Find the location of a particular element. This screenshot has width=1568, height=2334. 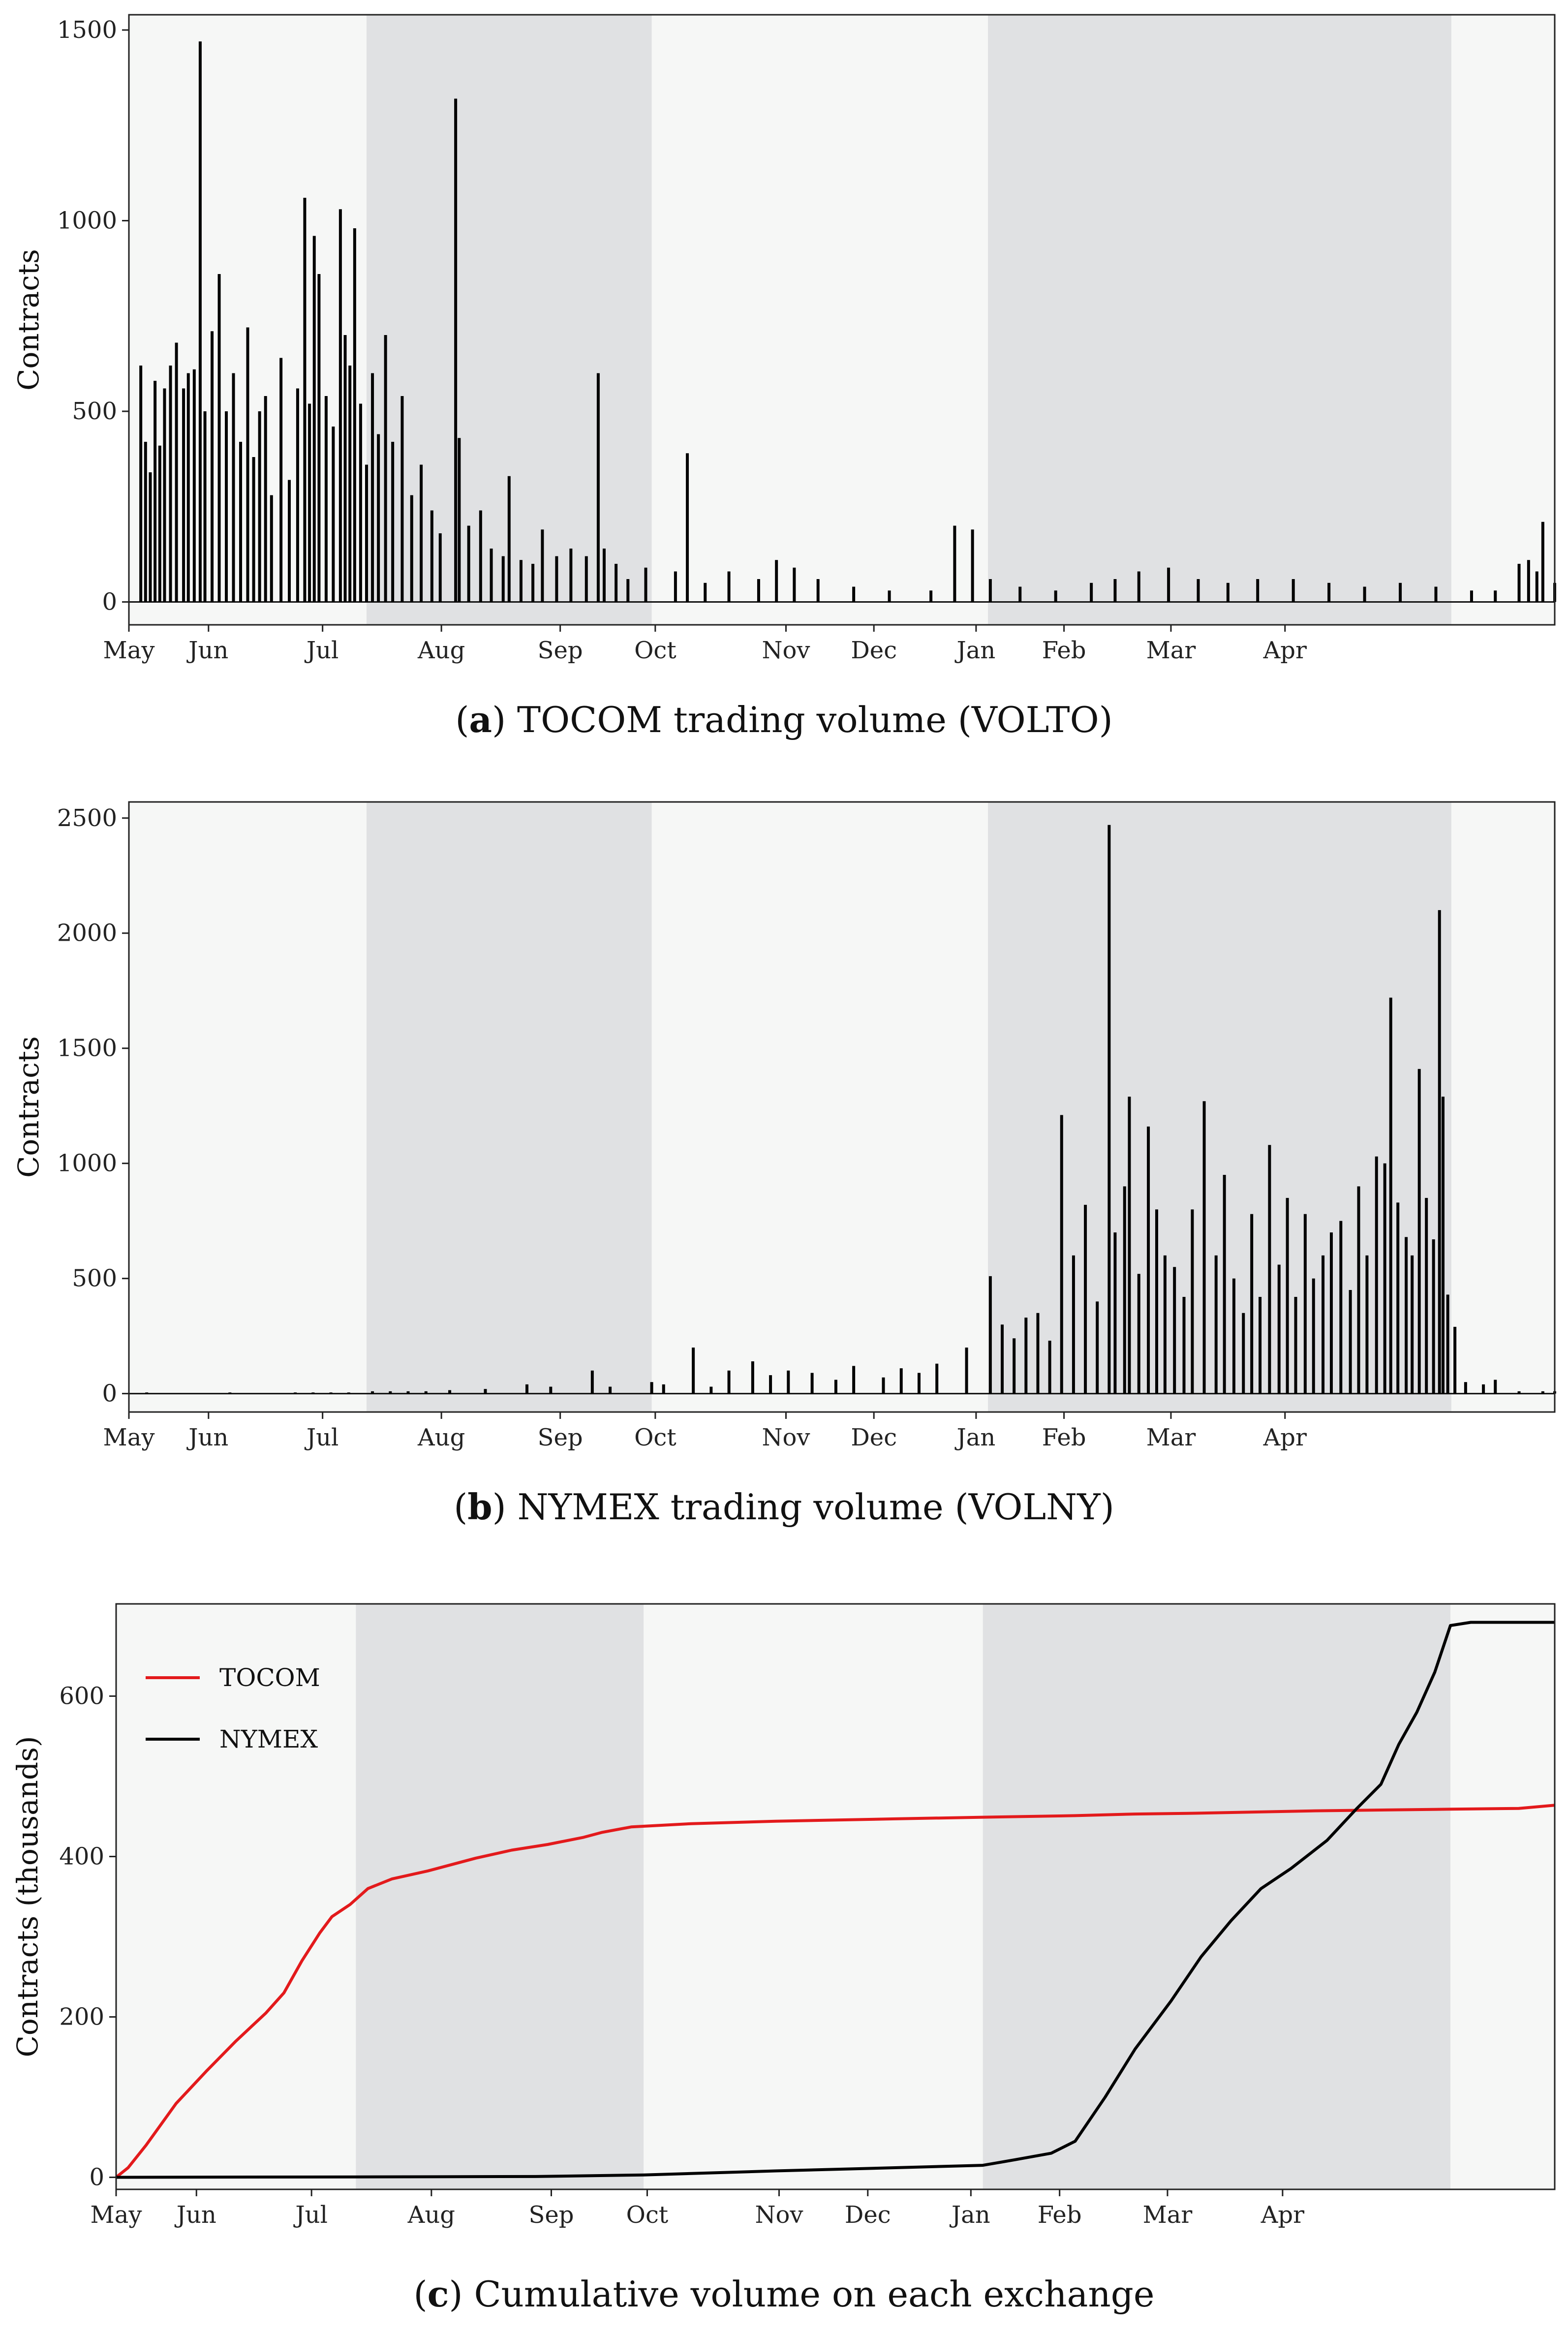

caption-b: (b) NYMEX trading volume (VOLNY) is located at coordinates (784, 1507).